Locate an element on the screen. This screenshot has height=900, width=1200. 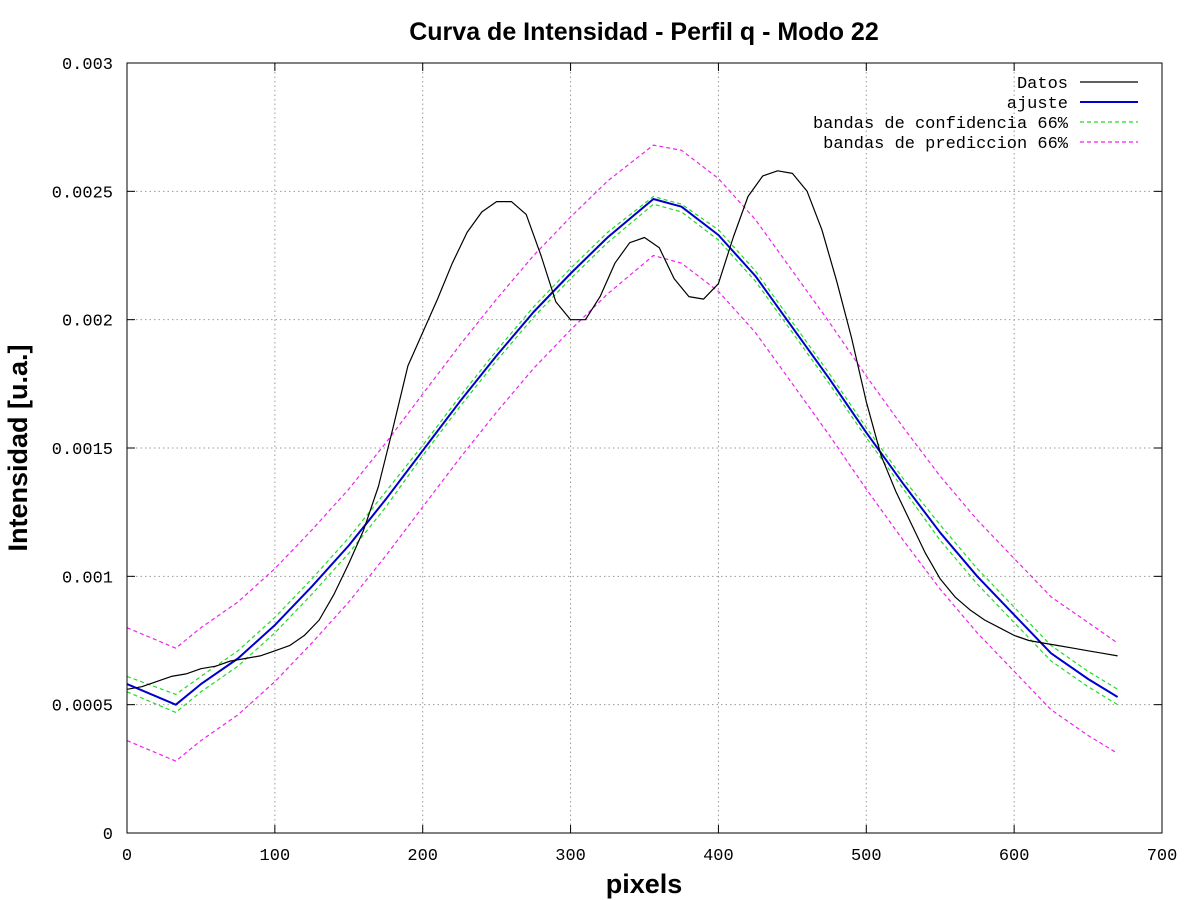
x-tick-label: 0 is located at coordinates (127, 856).